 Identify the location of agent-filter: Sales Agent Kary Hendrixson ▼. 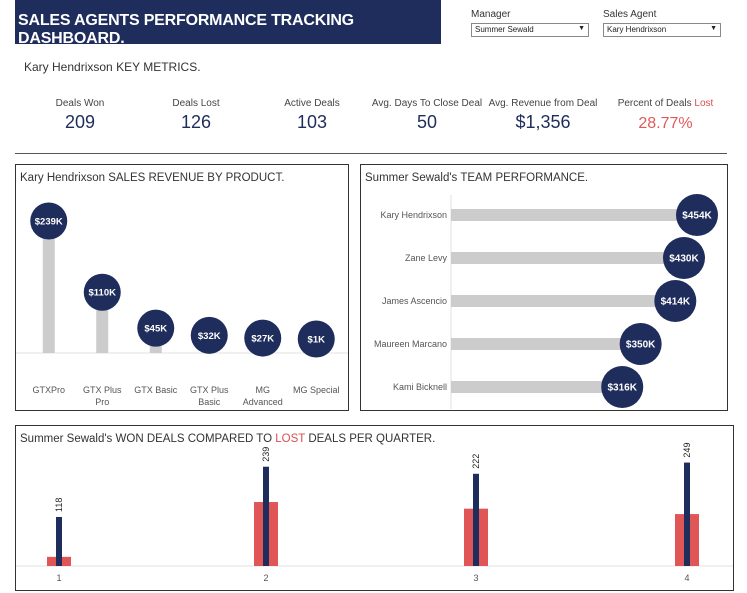
(662, 23).